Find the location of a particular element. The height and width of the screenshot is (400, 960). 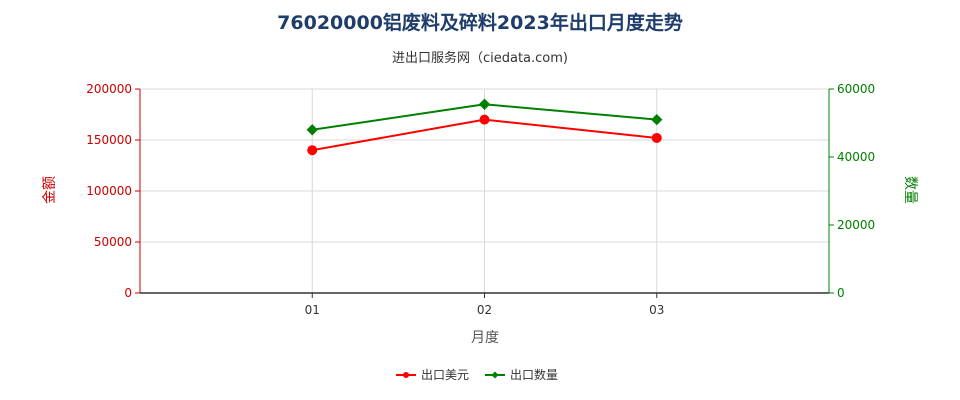

y-left-tick-label: 200000 is located at coordinates (109, 89).